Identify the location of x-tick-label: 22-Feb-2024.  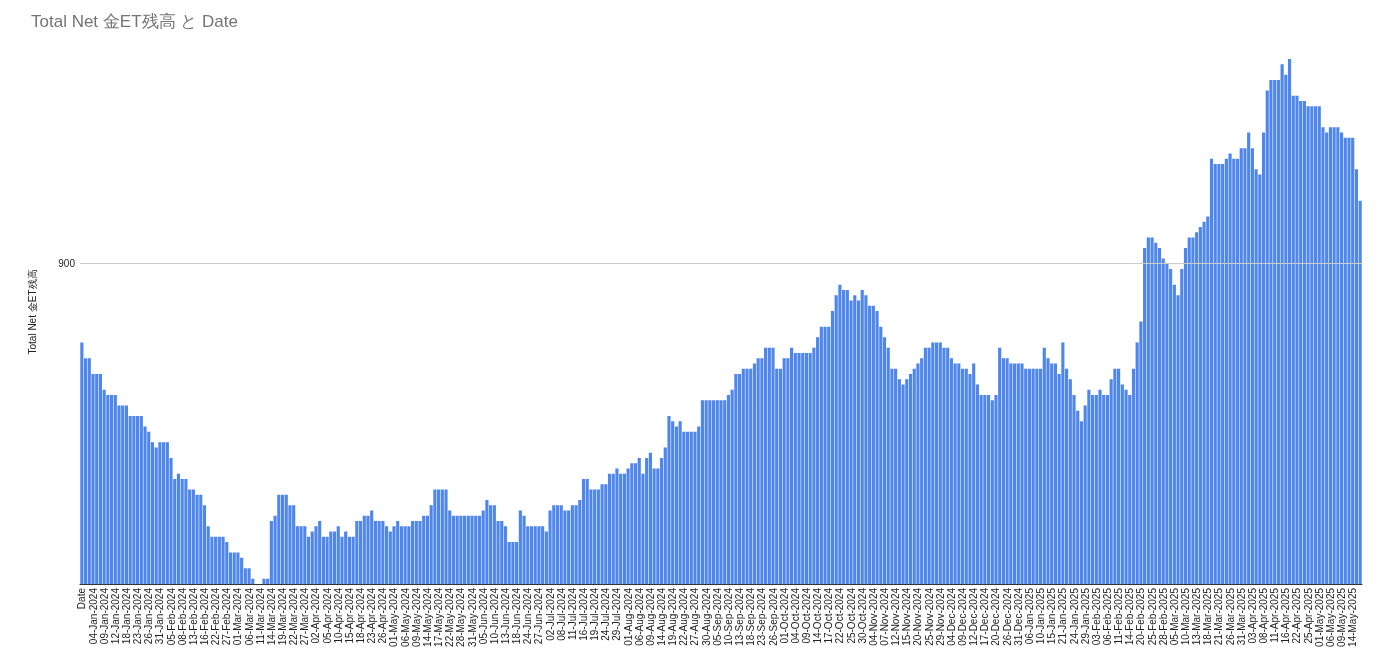
(216, 616).